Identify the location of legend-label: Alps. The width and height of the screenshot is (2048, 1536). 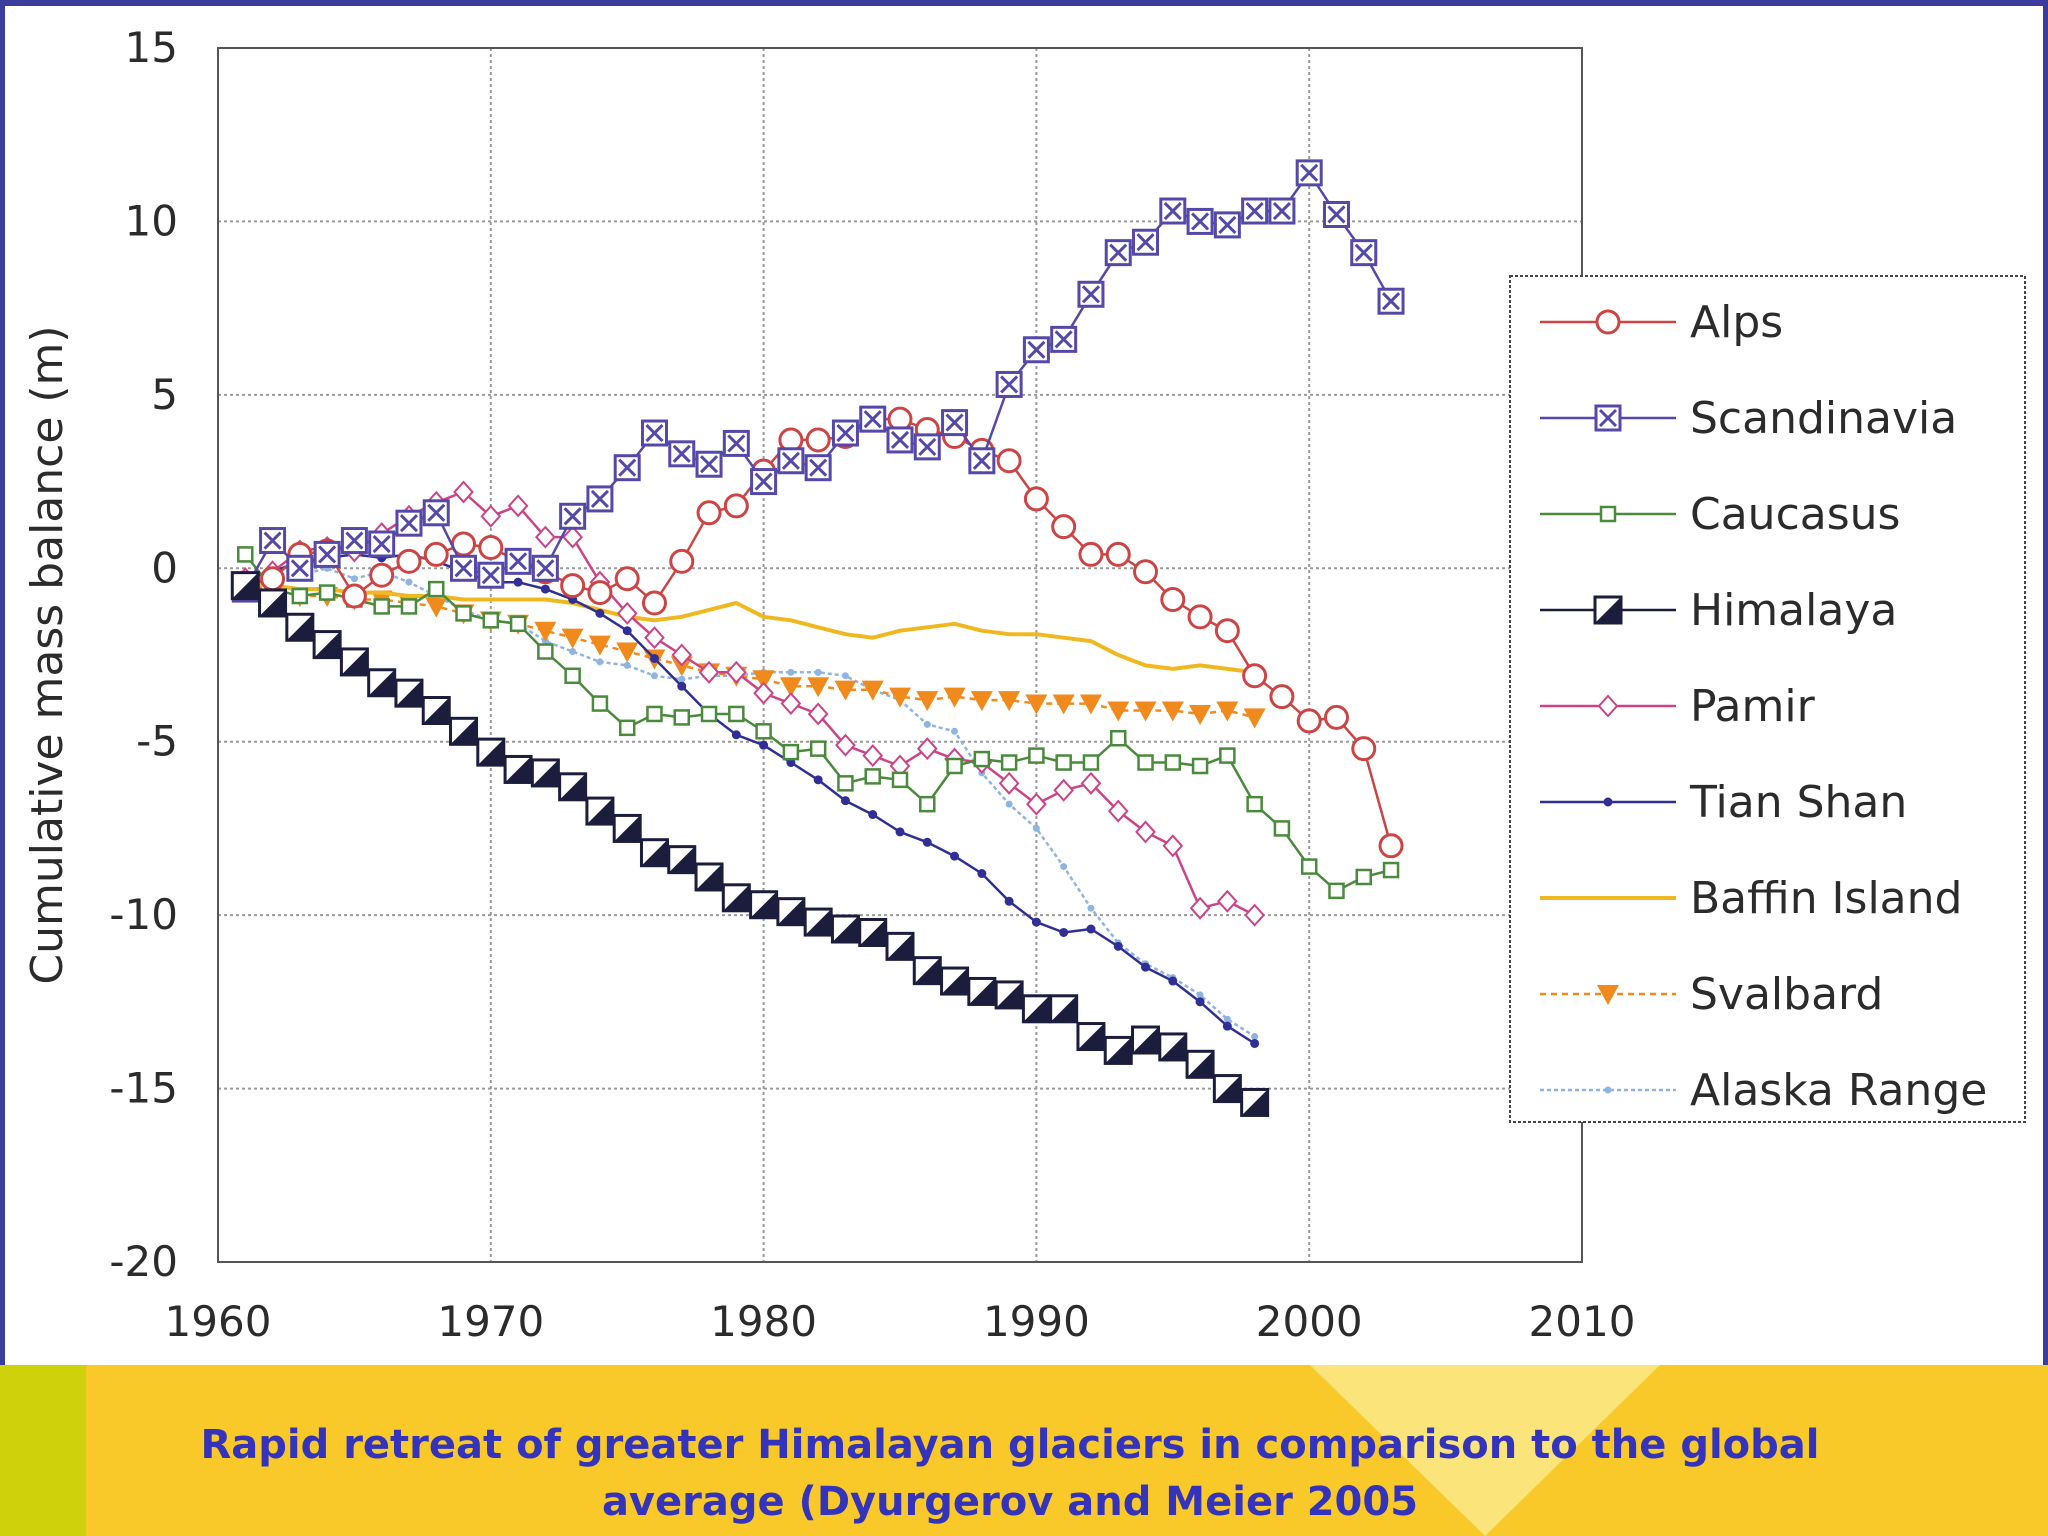
(1736, 322).